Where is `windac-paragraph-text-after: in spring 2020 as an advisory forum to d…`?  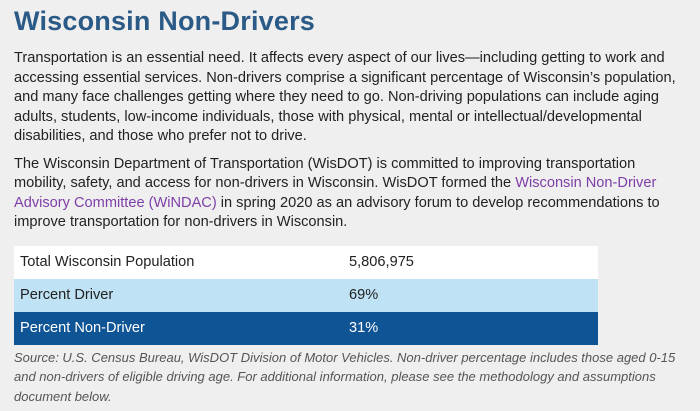 windac-paragraph-text-after: in spring 2020 as an advisory forum to d… is located at coordinates (337, 212).